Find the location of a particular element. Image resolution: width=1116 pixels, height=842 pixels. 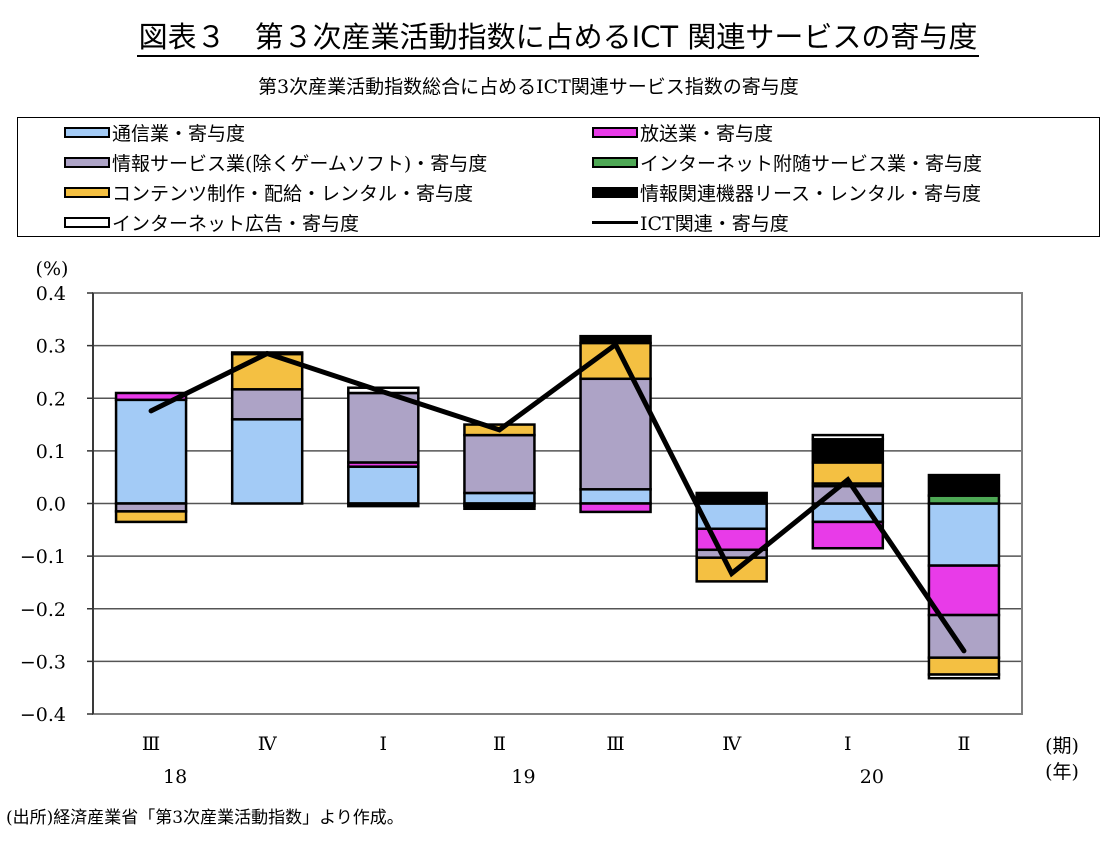

legend-swatch-leasing is located at coordinates (615, 192).